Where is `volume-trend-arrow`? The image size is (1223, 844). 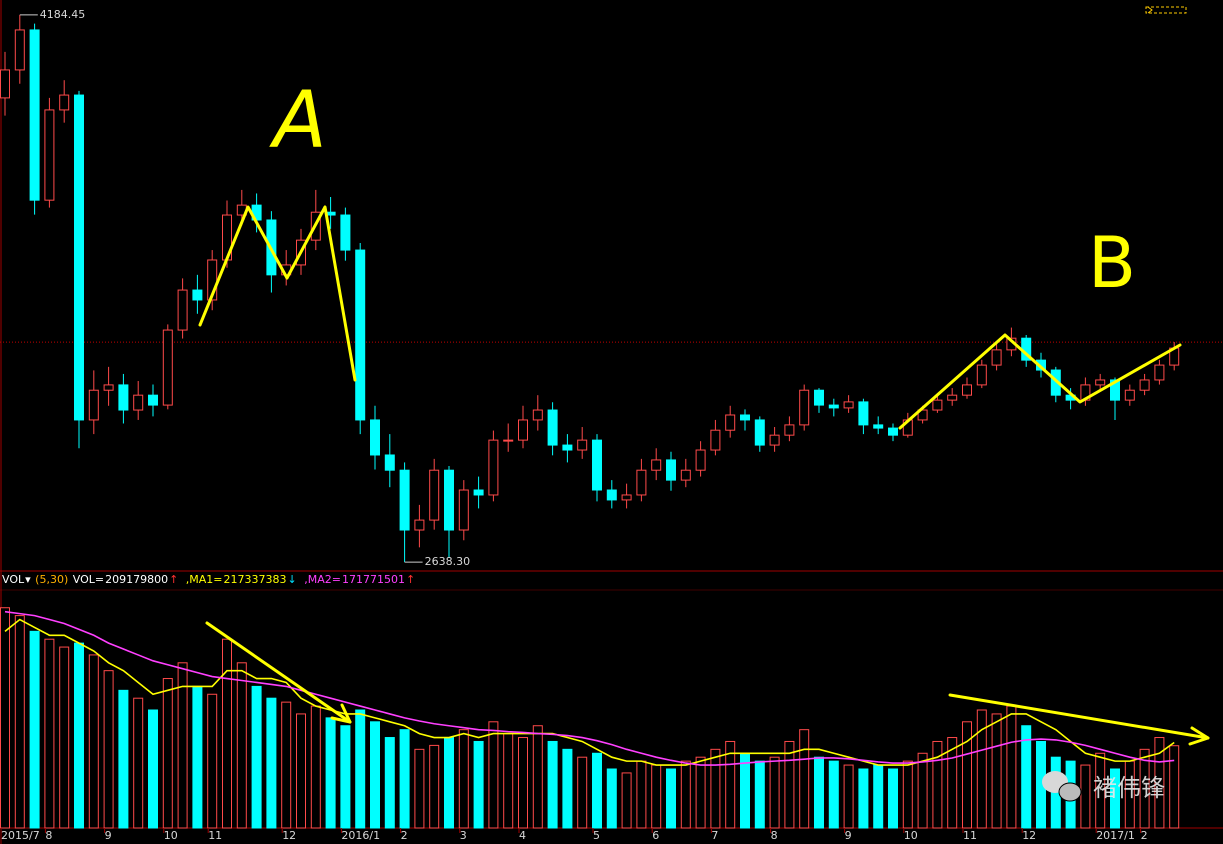
volume-trend-arrow is located at coordinates (278, 672).